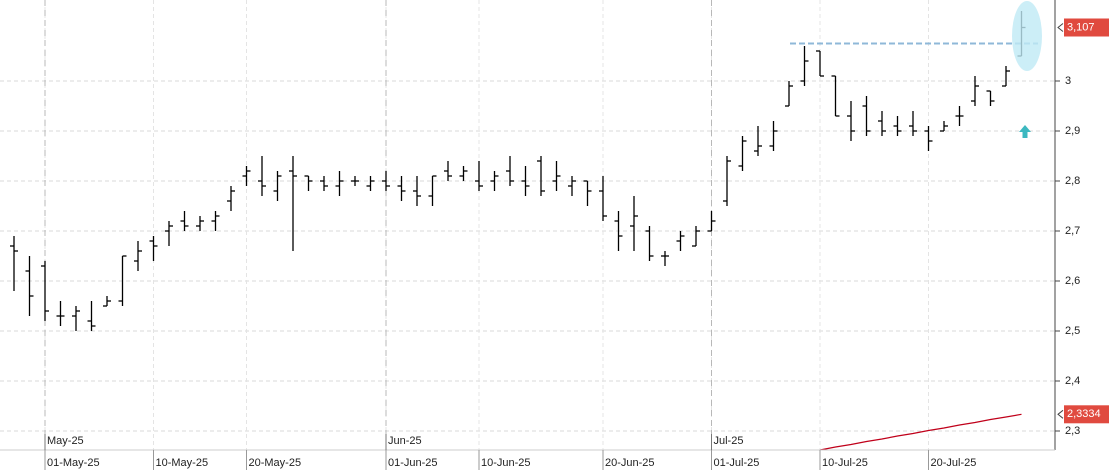 This screenshot has height=473, width=1117. I want to click on y-tick-label: 2,5, so click(1072, 331).